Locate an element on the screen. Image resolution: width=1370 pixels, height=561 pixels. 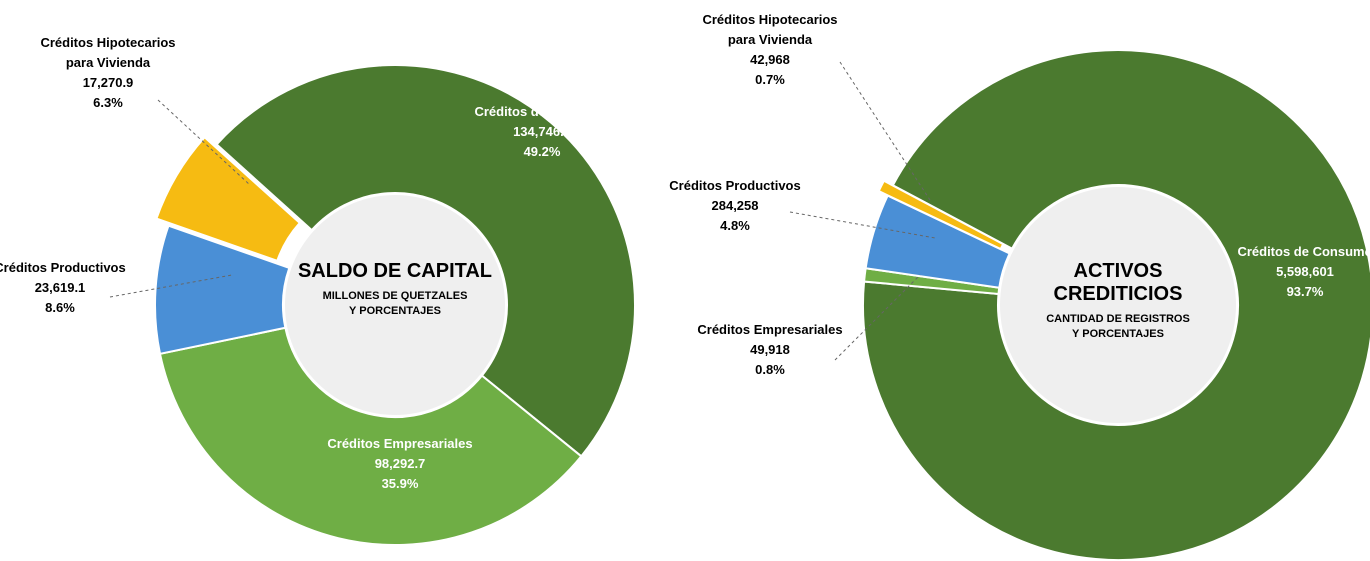
chart-title: SALDO DE CAPITAL is located at coordinates (395, 271).